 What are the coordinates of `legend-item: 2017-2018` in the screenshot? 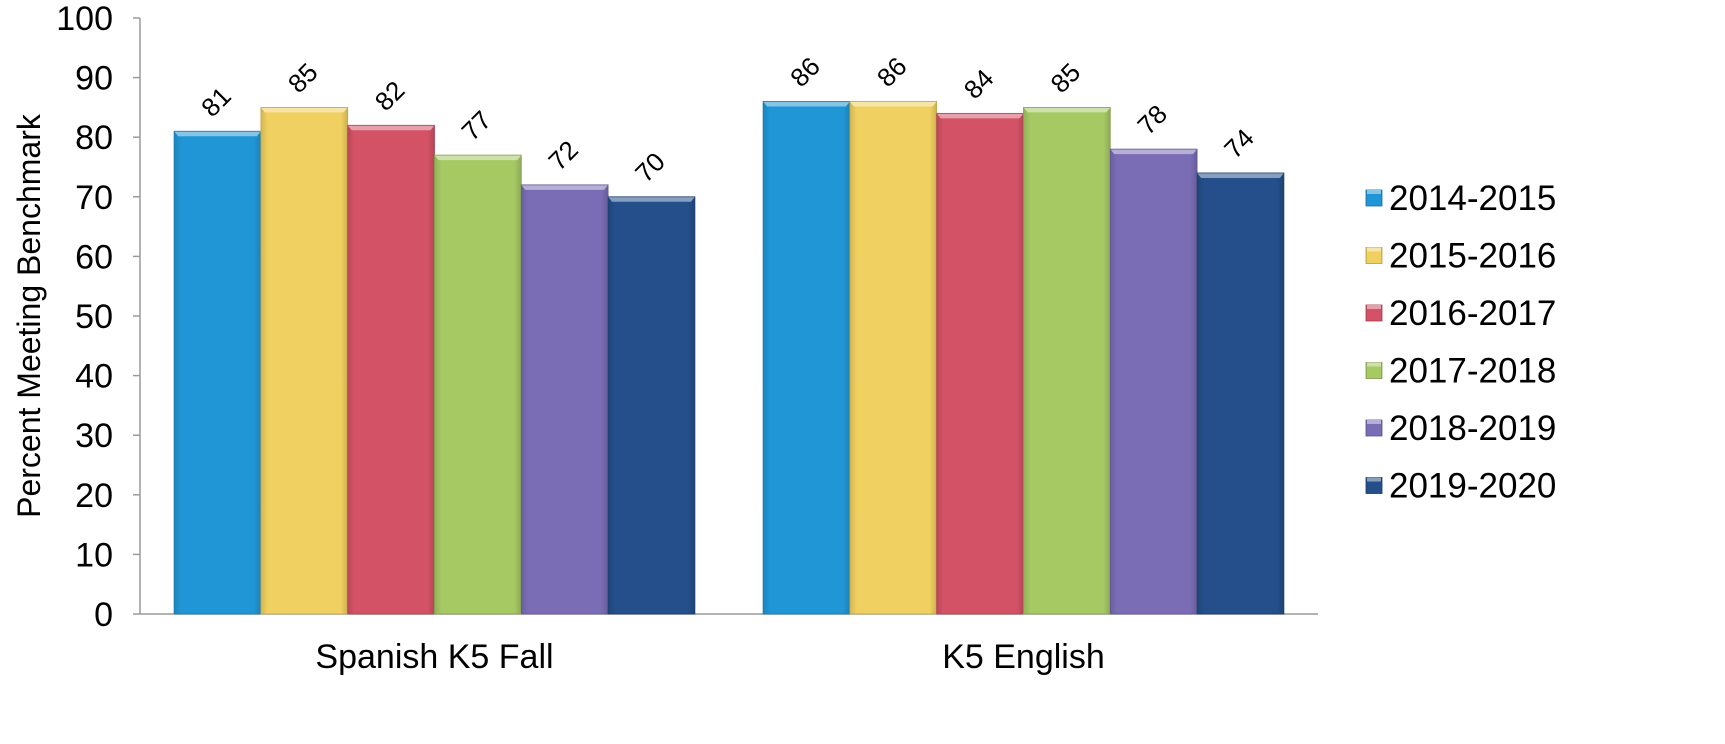 It's located at (1460, 371).